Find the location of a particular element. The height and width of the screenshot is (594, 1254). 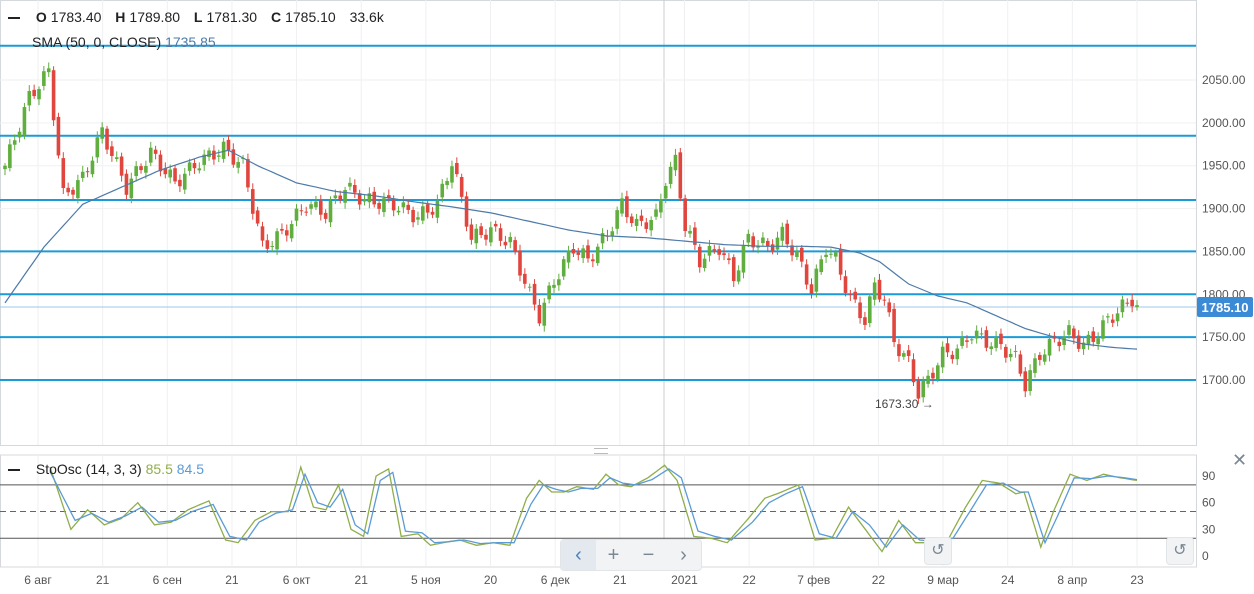

undo-button: ↺ is located at coordinates (938, 551).